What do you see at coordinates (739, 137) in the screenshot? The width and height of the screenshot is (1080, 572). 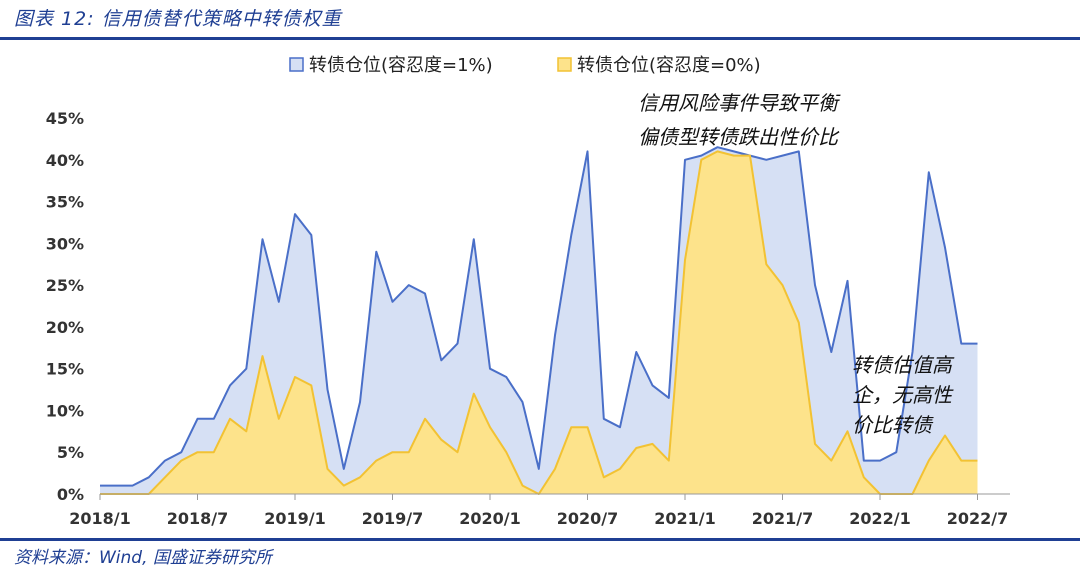 I see `annotation-1-line: 偏债型转债跌出性价比` at bounding box center [739, 137].